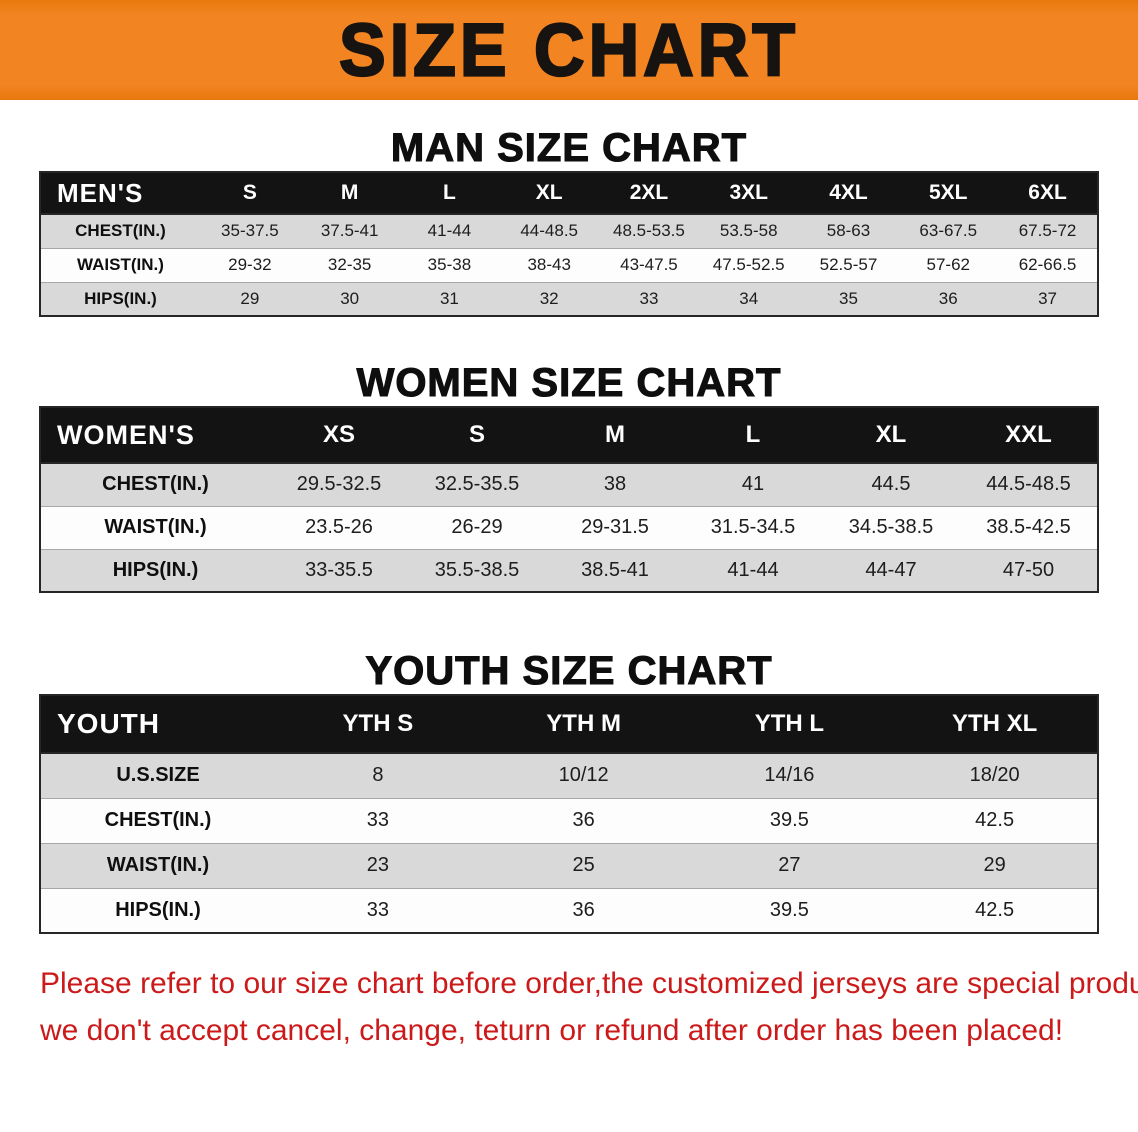  Describe the element at coordinates (891, 484) in the screenshot. I see `size-value: 44.5` at that location.